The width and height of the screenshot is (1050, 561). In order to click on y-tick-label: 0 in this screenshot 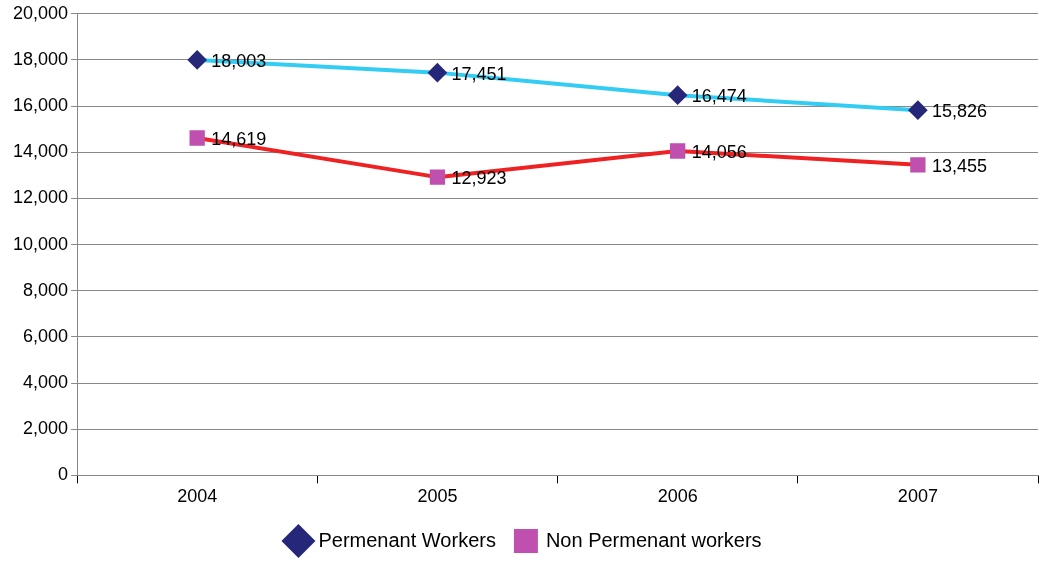, I will do `click(63, 474)`.